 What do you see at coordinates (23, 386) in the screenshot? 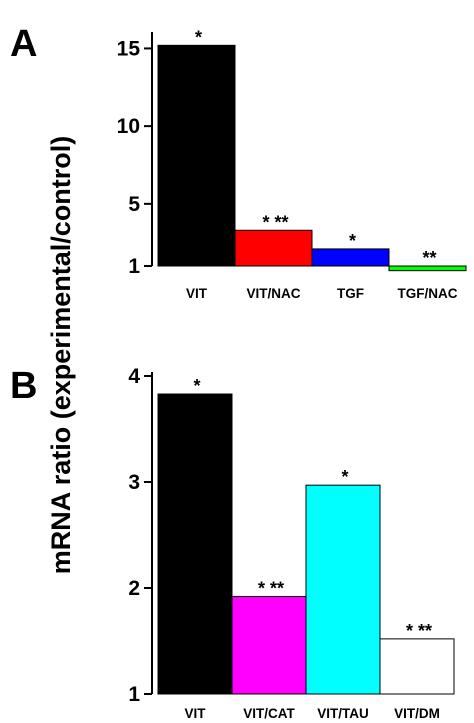
I see `panel-b-label: B` at bounding box center [23, 386].